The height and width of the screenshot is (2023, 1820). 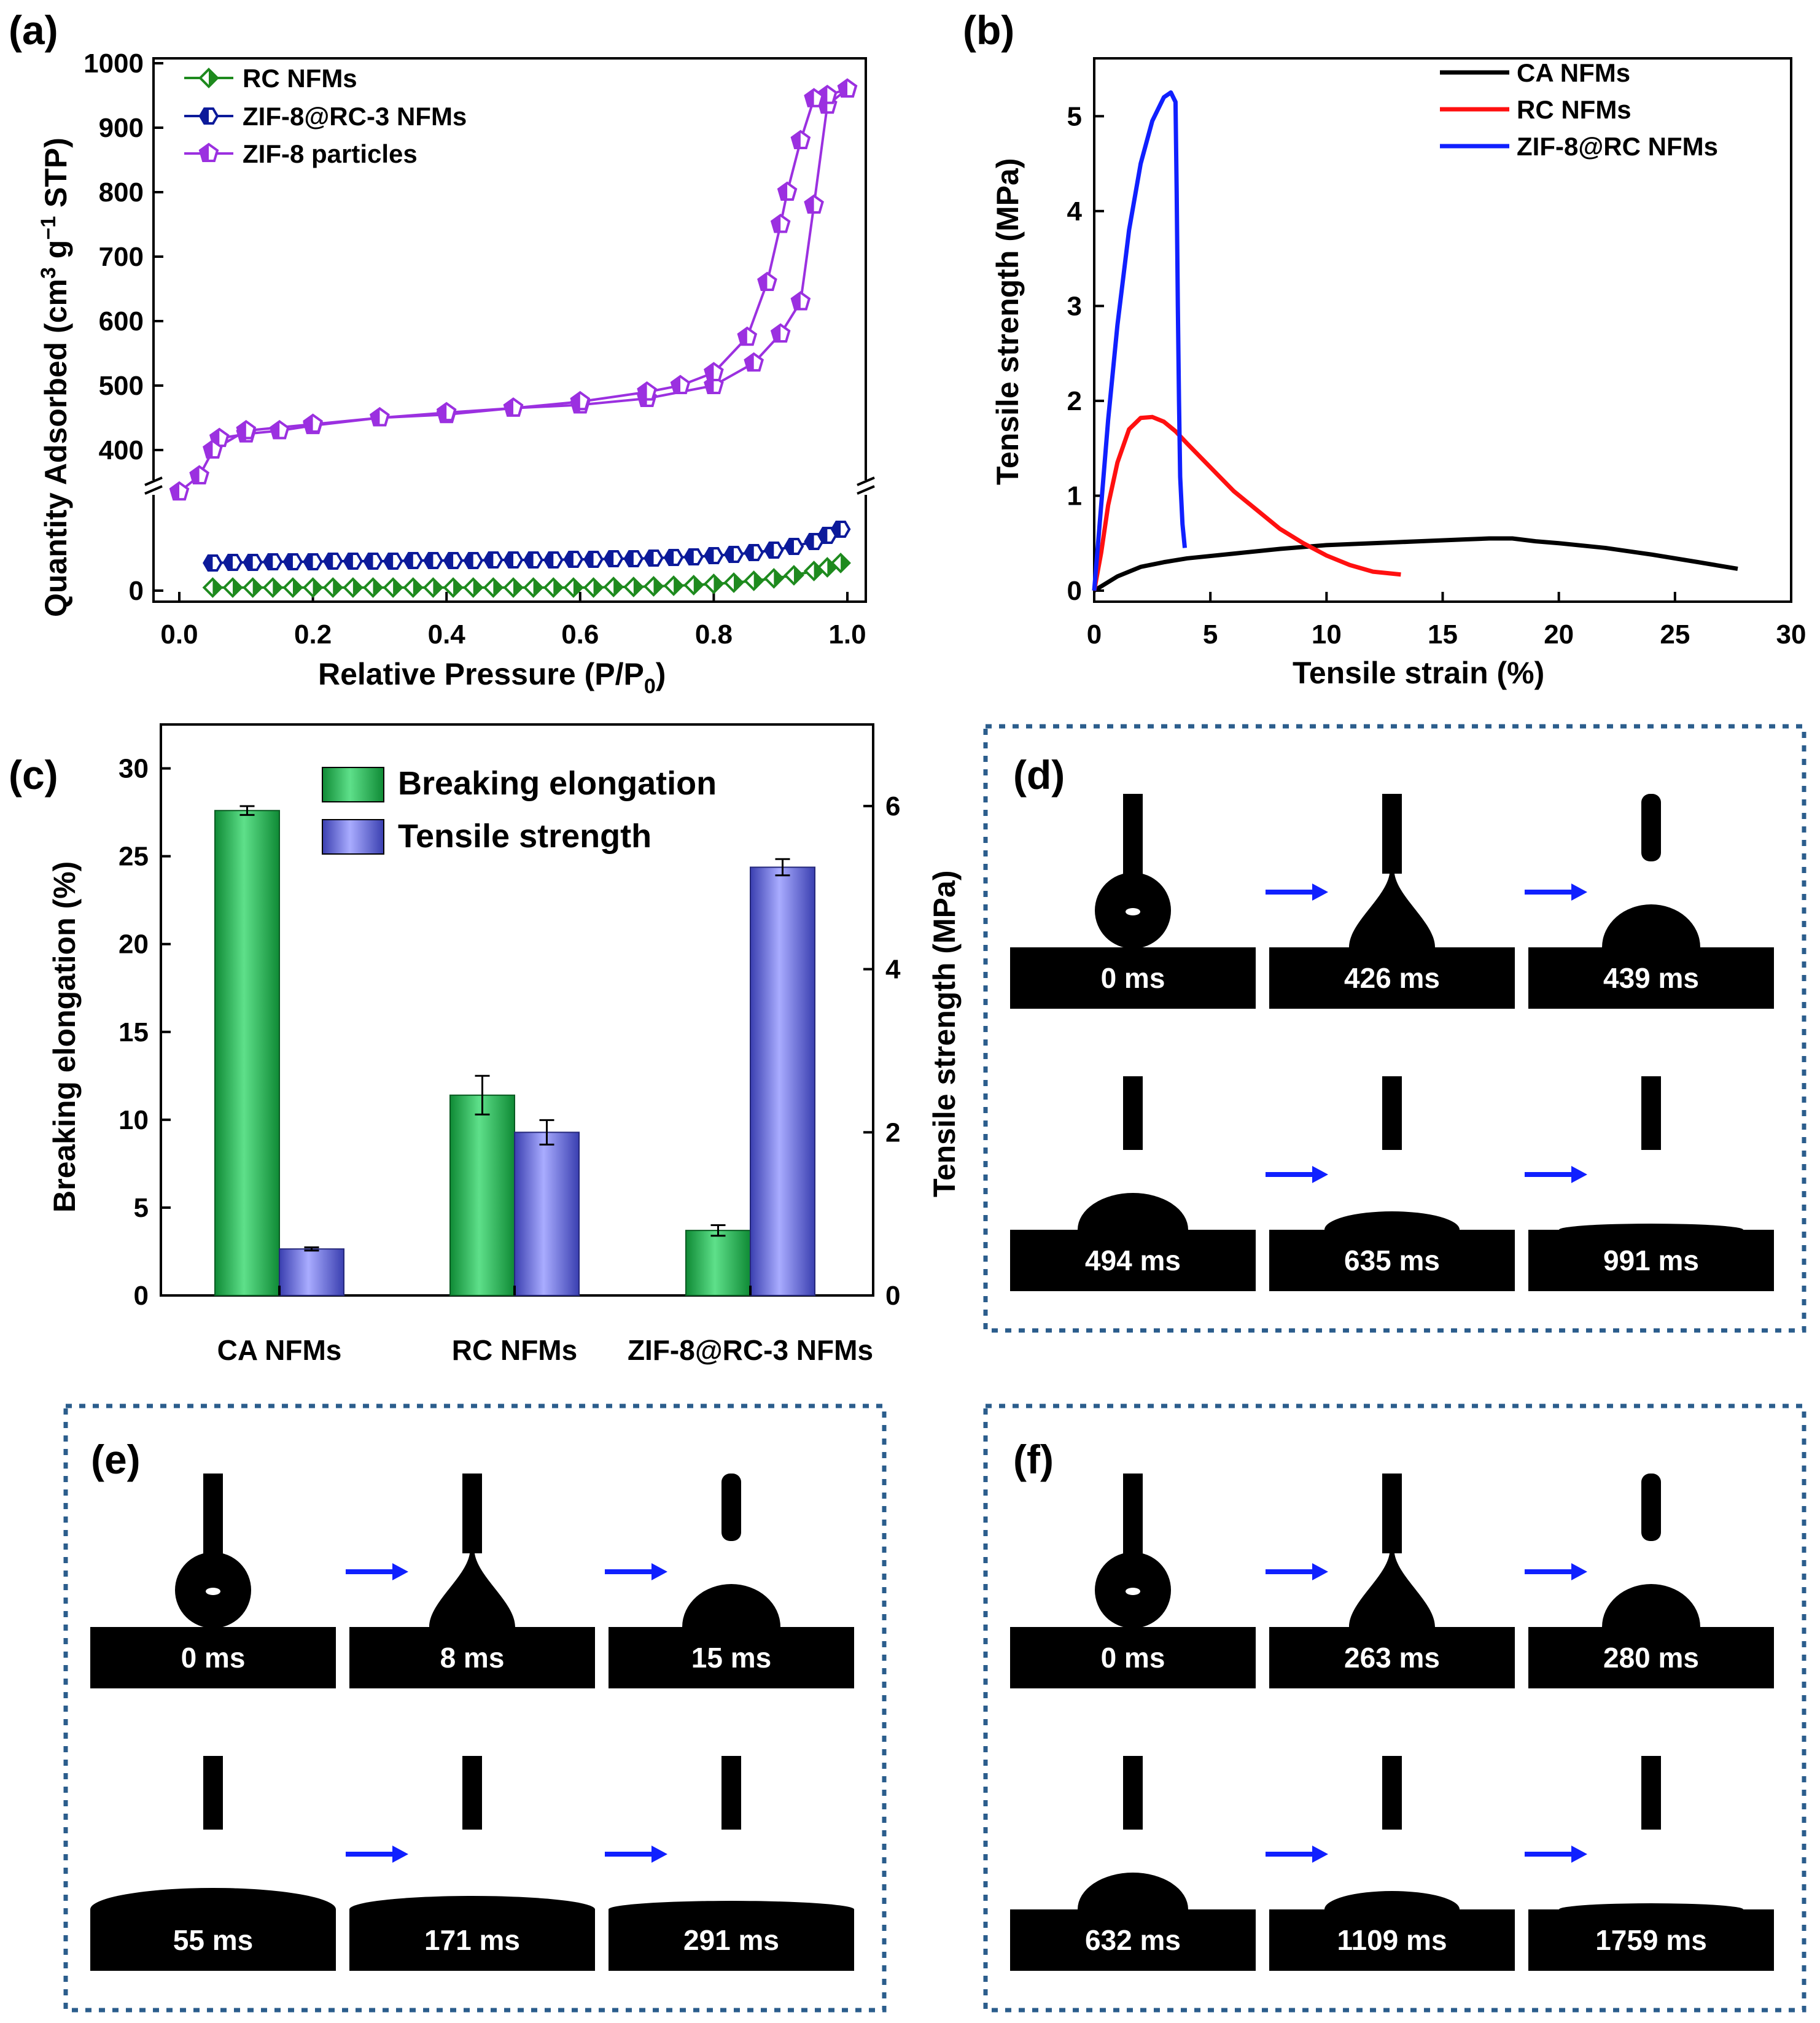 I want to click on f-needle, so click(x=1651, y=1507).